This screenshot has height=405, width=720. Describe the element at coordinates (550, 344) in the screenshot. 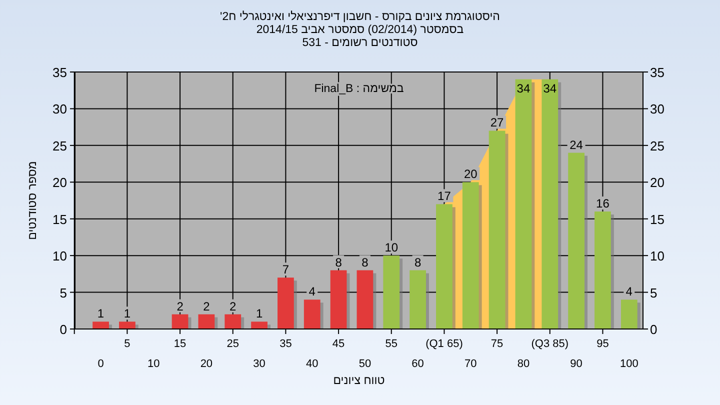

I see `x-tick-label: (Q3 85)` at that location.